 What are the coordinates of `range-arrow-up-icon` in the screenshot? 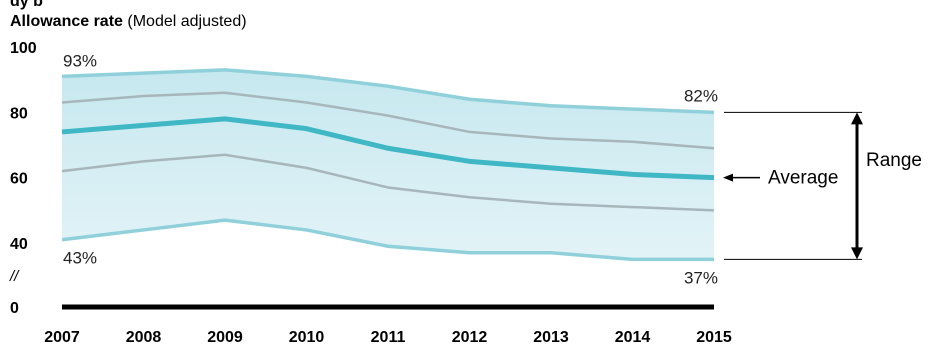 It's located at (857, 118).